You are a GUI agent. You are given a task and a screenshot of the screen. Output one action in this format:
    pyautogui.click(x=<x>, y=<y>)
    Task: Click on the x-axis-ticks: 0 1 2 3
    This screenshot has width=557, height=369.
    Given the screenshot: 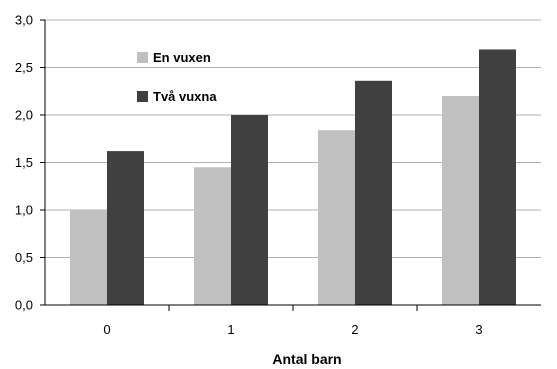 What is the action you would take?
    pyautogui.click(x=293, y=321)
    